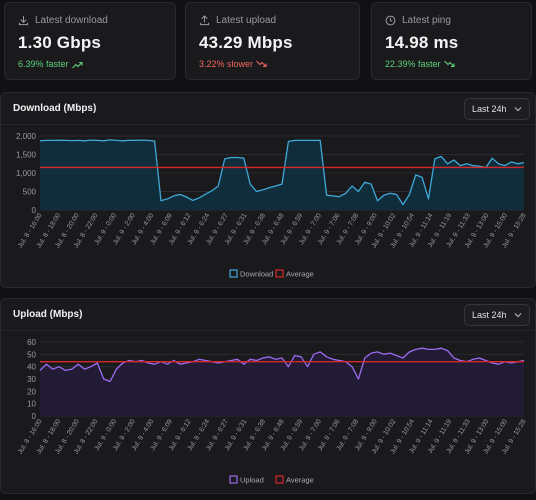  What do you see at coordinates (90, 64) in the screenshot?
I see `stat-delta: 6.39% faster` at bounding box center [90, 64].